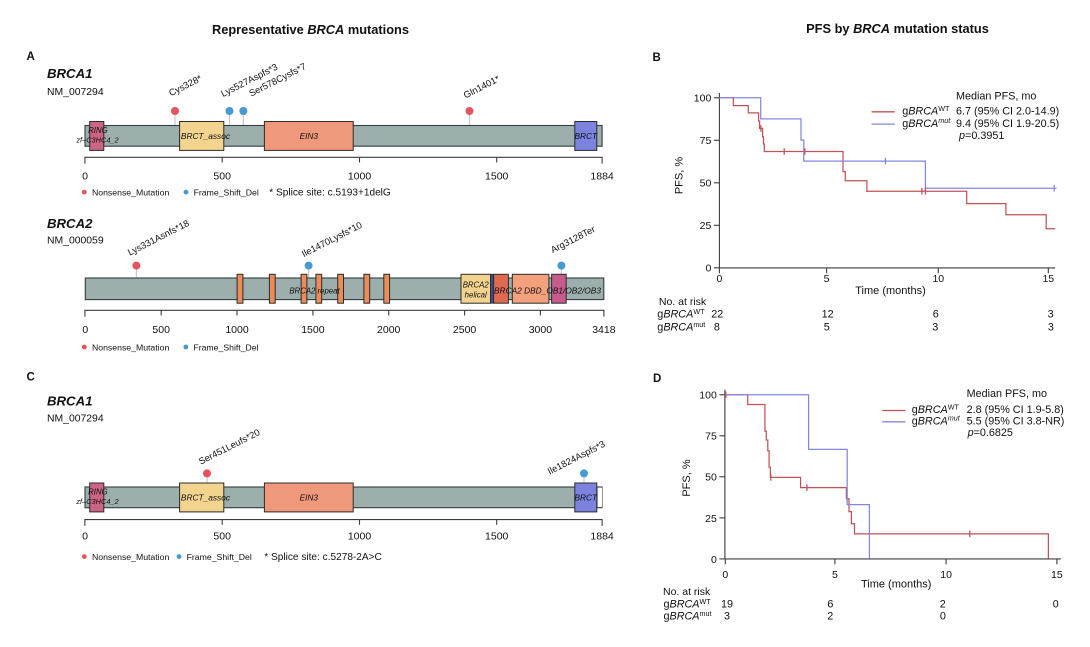 Image resolution: width=1090 pixels, height=647 pixels. What do you see at coordinates (828, 315) in the screenshot?
I see `svg-text: 12` at bounding box center [828, 315].